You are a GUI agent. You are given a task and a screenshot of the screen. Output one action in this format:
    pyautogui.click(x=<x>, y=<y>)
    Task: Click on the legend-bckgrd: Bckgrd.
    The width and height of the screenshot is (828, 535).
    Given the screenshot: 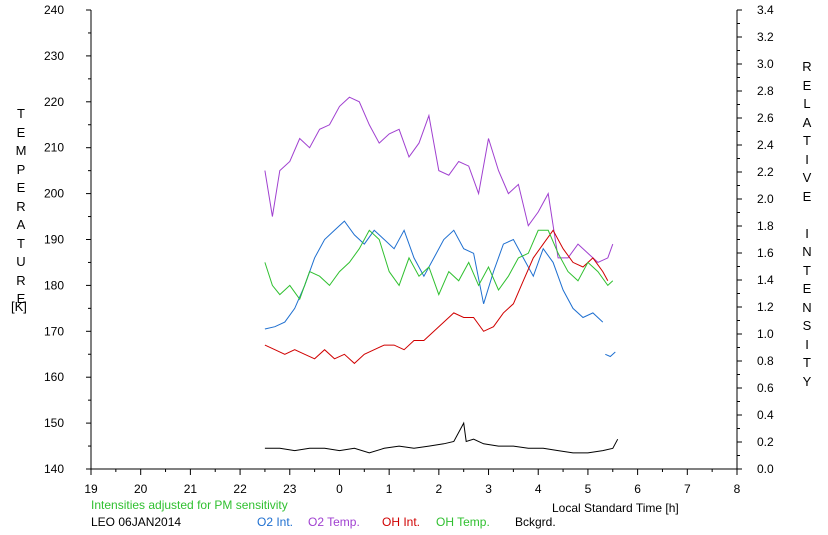 What is the action you would take?
    pyautogui.click(x=535, y=522)
    